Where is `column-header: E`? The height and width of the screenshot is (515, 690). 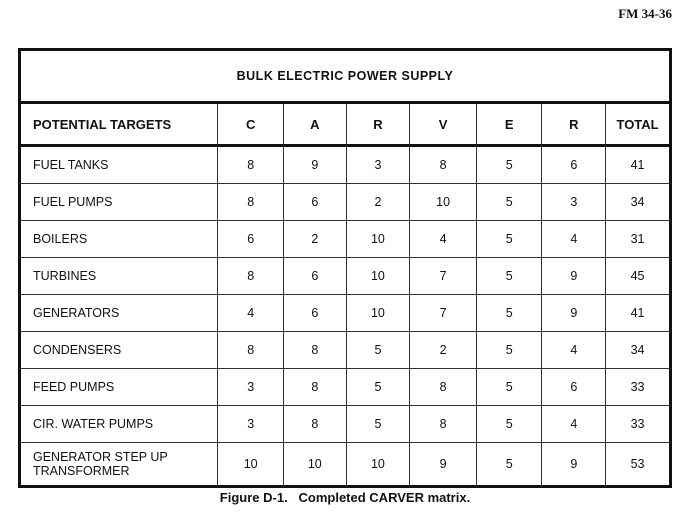 column-header: E is located at coordinates (509, 124).